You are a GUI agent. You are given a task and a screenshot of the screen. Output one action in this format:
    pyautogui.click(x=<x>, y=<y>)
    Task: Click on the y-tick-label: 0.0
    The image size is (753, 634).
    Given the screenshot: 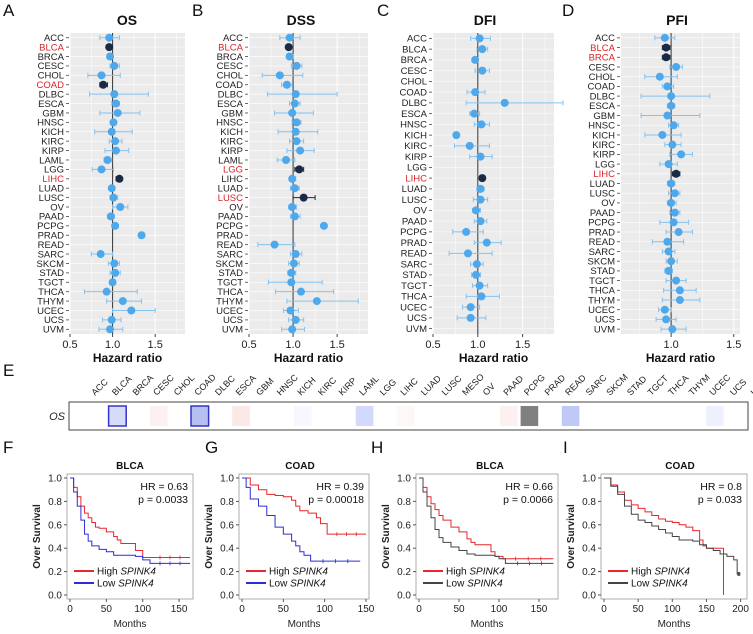 What is the action you would take?
    pyautogui.click(x=227, y=596)
    